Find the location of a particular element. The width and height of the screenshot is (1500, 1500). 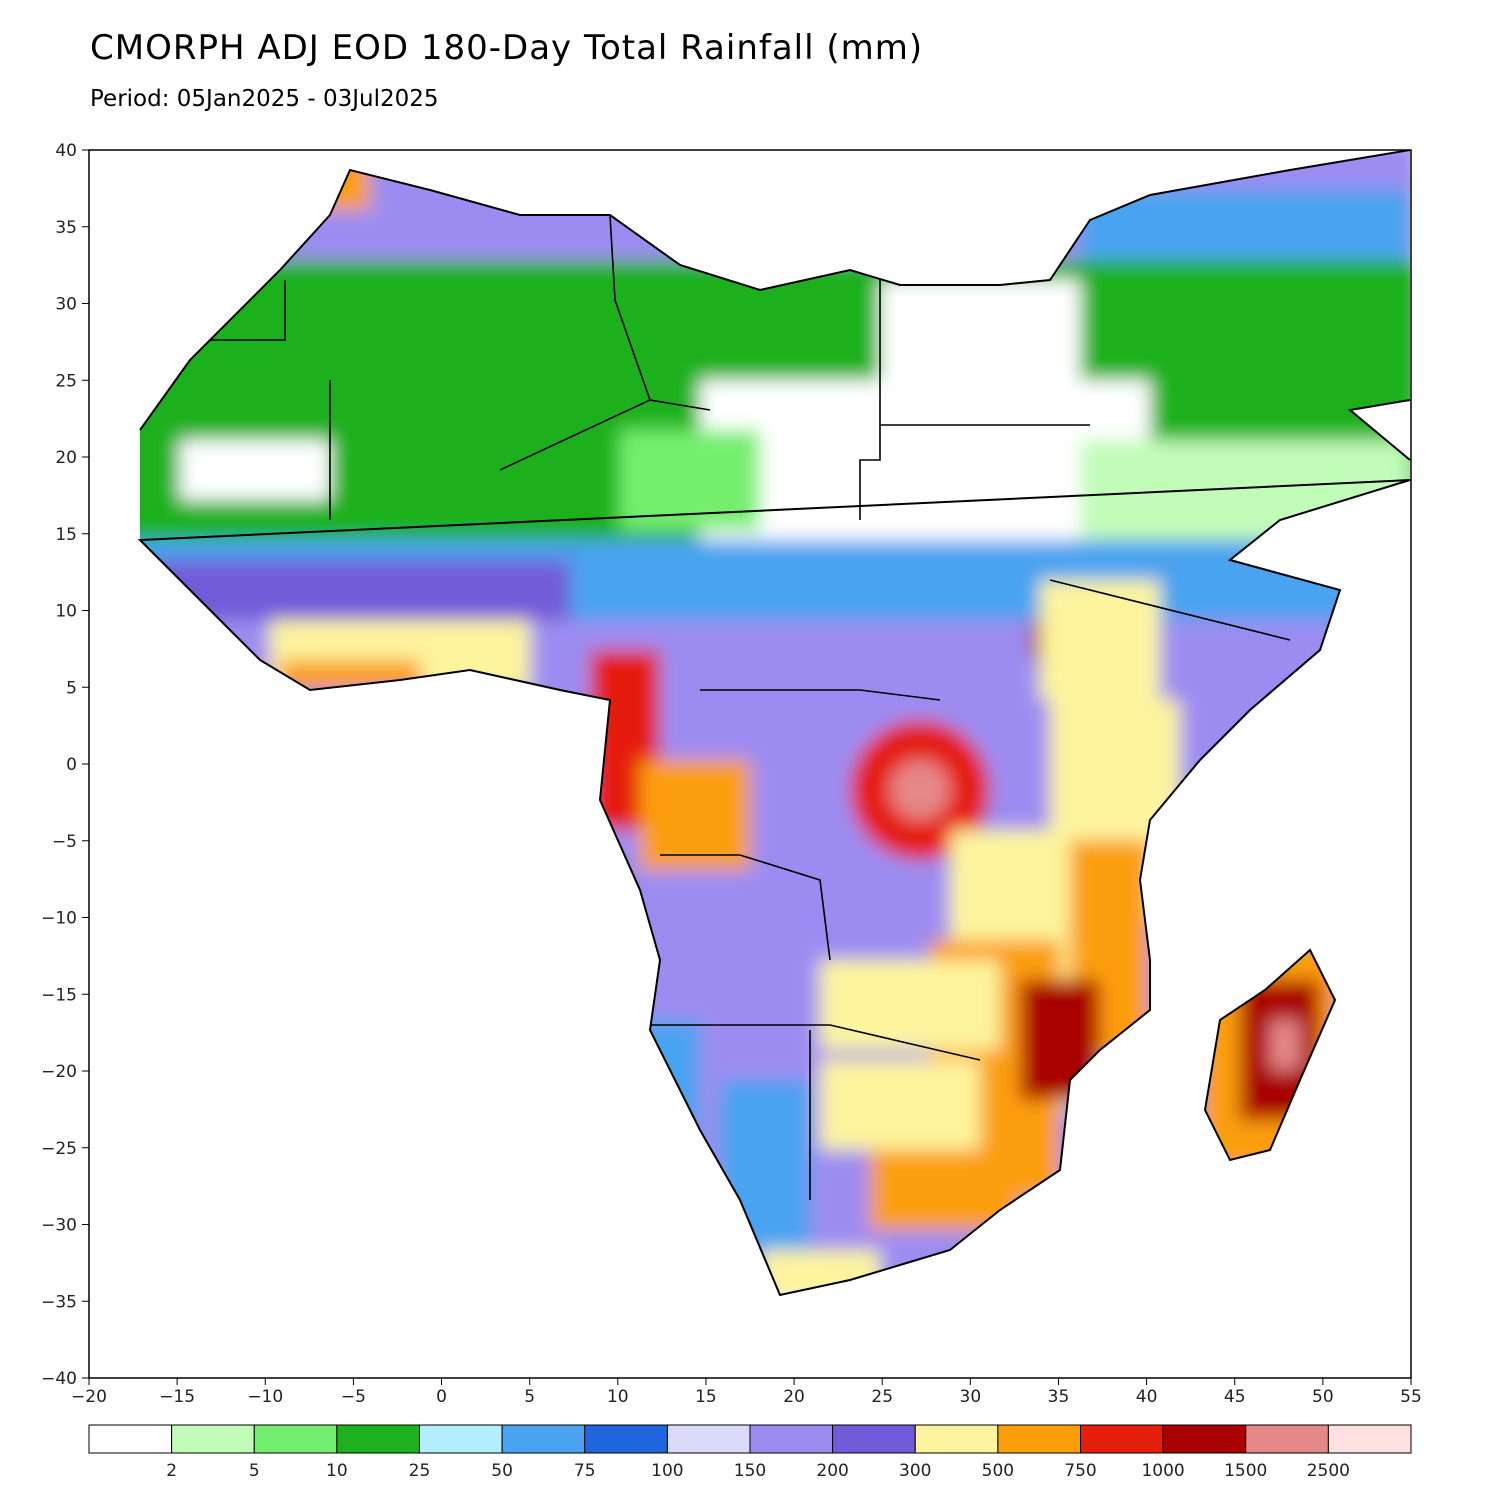

x-tick-label: 40 is located at coordinates (1147, 1397).